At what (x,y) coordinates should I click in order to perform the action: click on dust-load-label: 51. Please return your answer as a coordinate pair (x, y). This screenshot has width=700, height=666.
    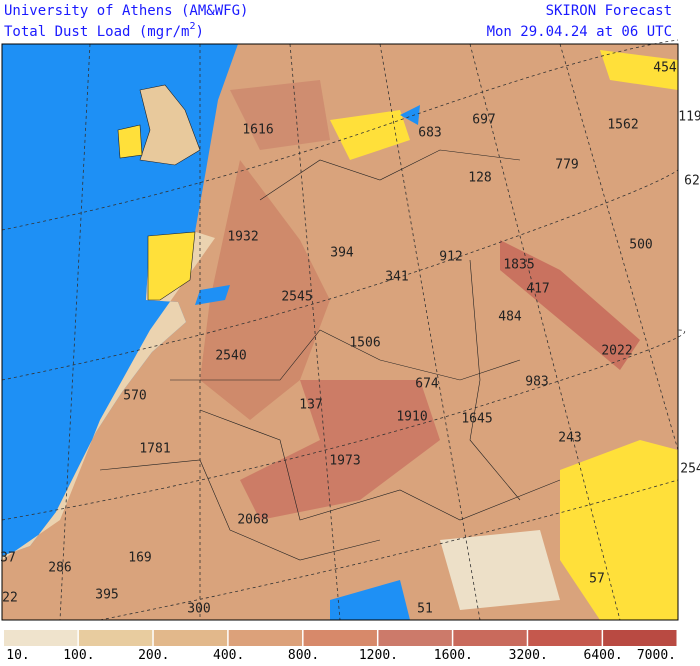
    Looking at the image, I should click on (425, 609).